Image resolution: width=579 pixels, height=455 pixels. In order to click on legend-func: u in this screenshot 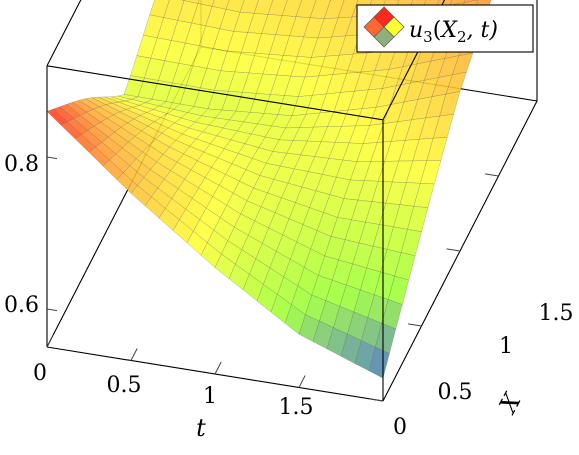, I will do `click(416, 30)`.